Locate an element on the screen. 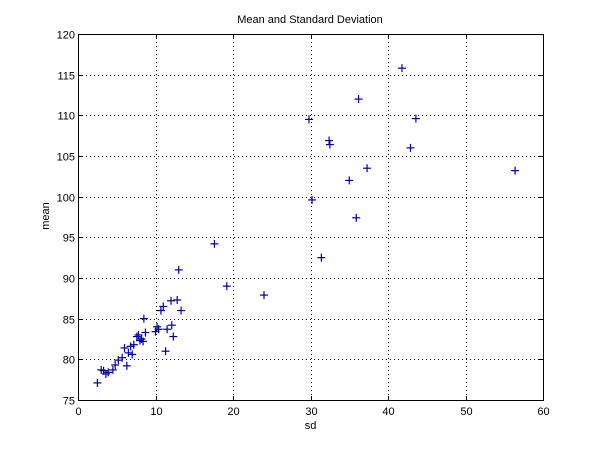 The width and height of the screenshot is (600, 450). y-tick-label: 115 is located at coordinates (66, 77).